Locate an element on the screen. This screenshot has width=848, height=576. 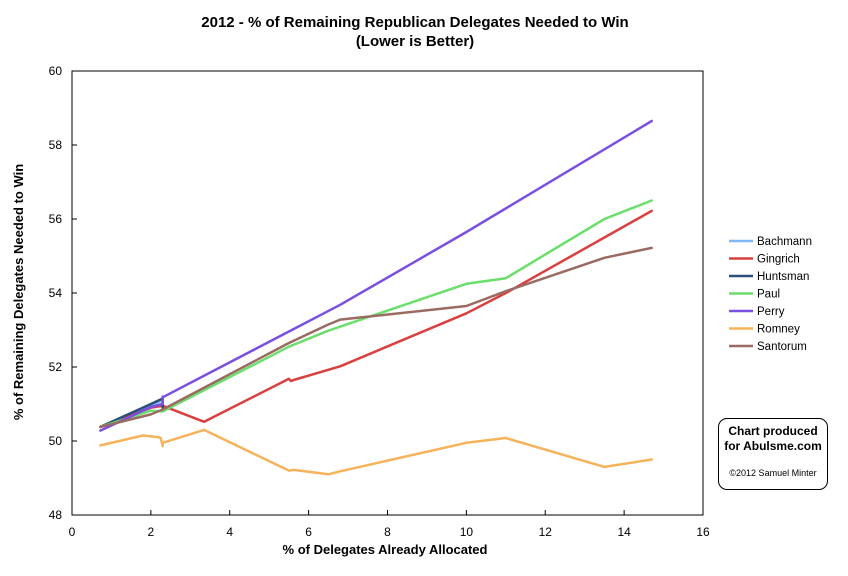
chart-subtitle: (Lower is Better) is located at coordinates (415, 41).